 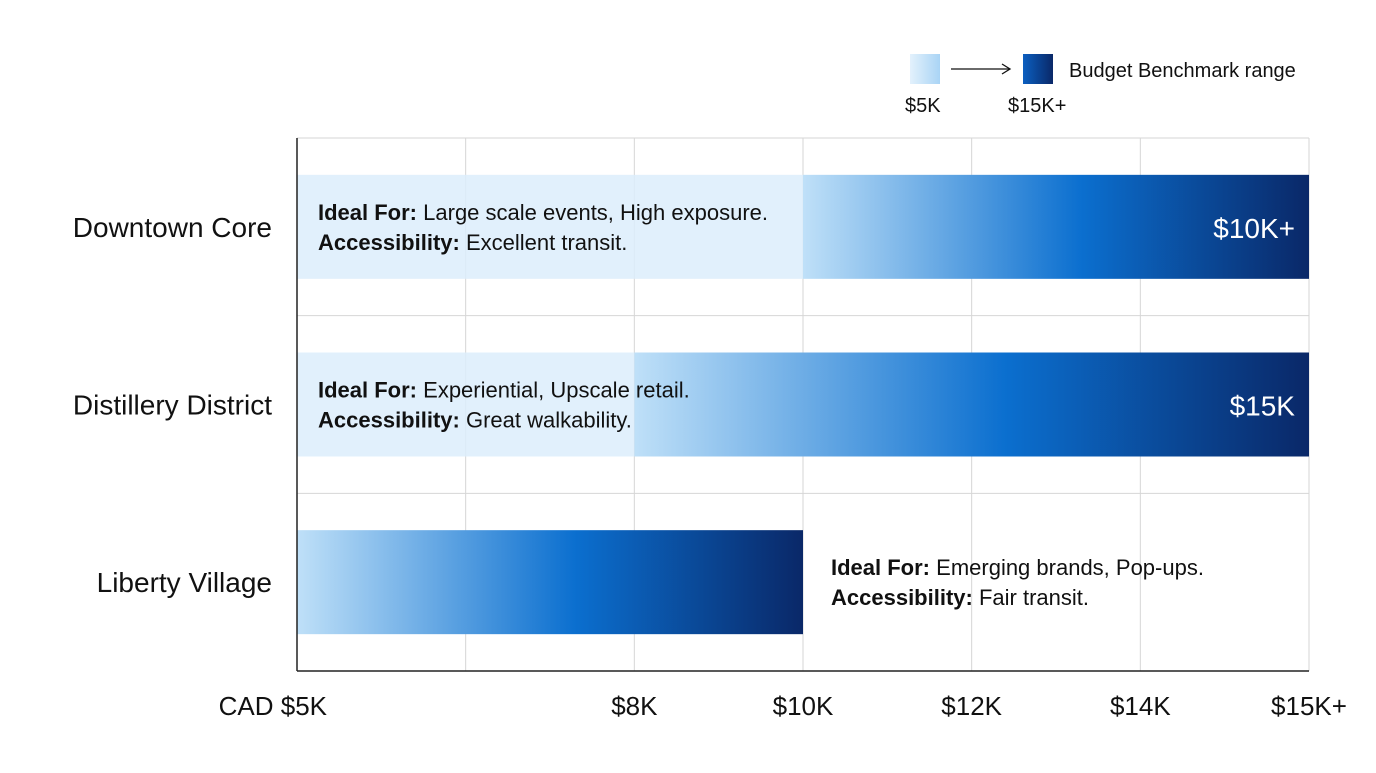 I want to click on legend: Budget Benchmark range $5K $15K+, so click(x=1100, y=85).